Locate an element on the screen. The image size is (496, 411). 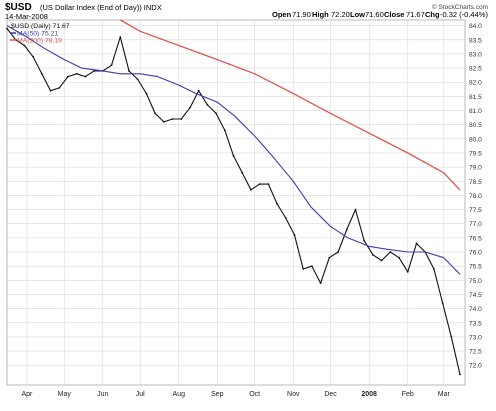
x-tick-label: Dec is located at coordinates (330, 394).